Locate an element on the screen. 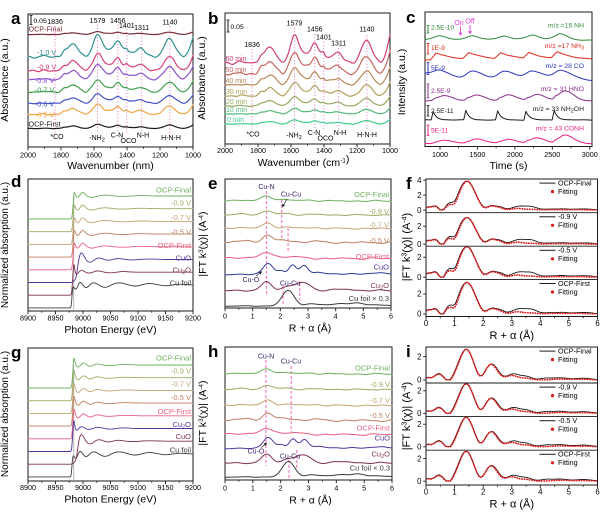 The width and height of the screenshot is (600, 512). svg-text: 60 min is located at coordinates (236, 59).